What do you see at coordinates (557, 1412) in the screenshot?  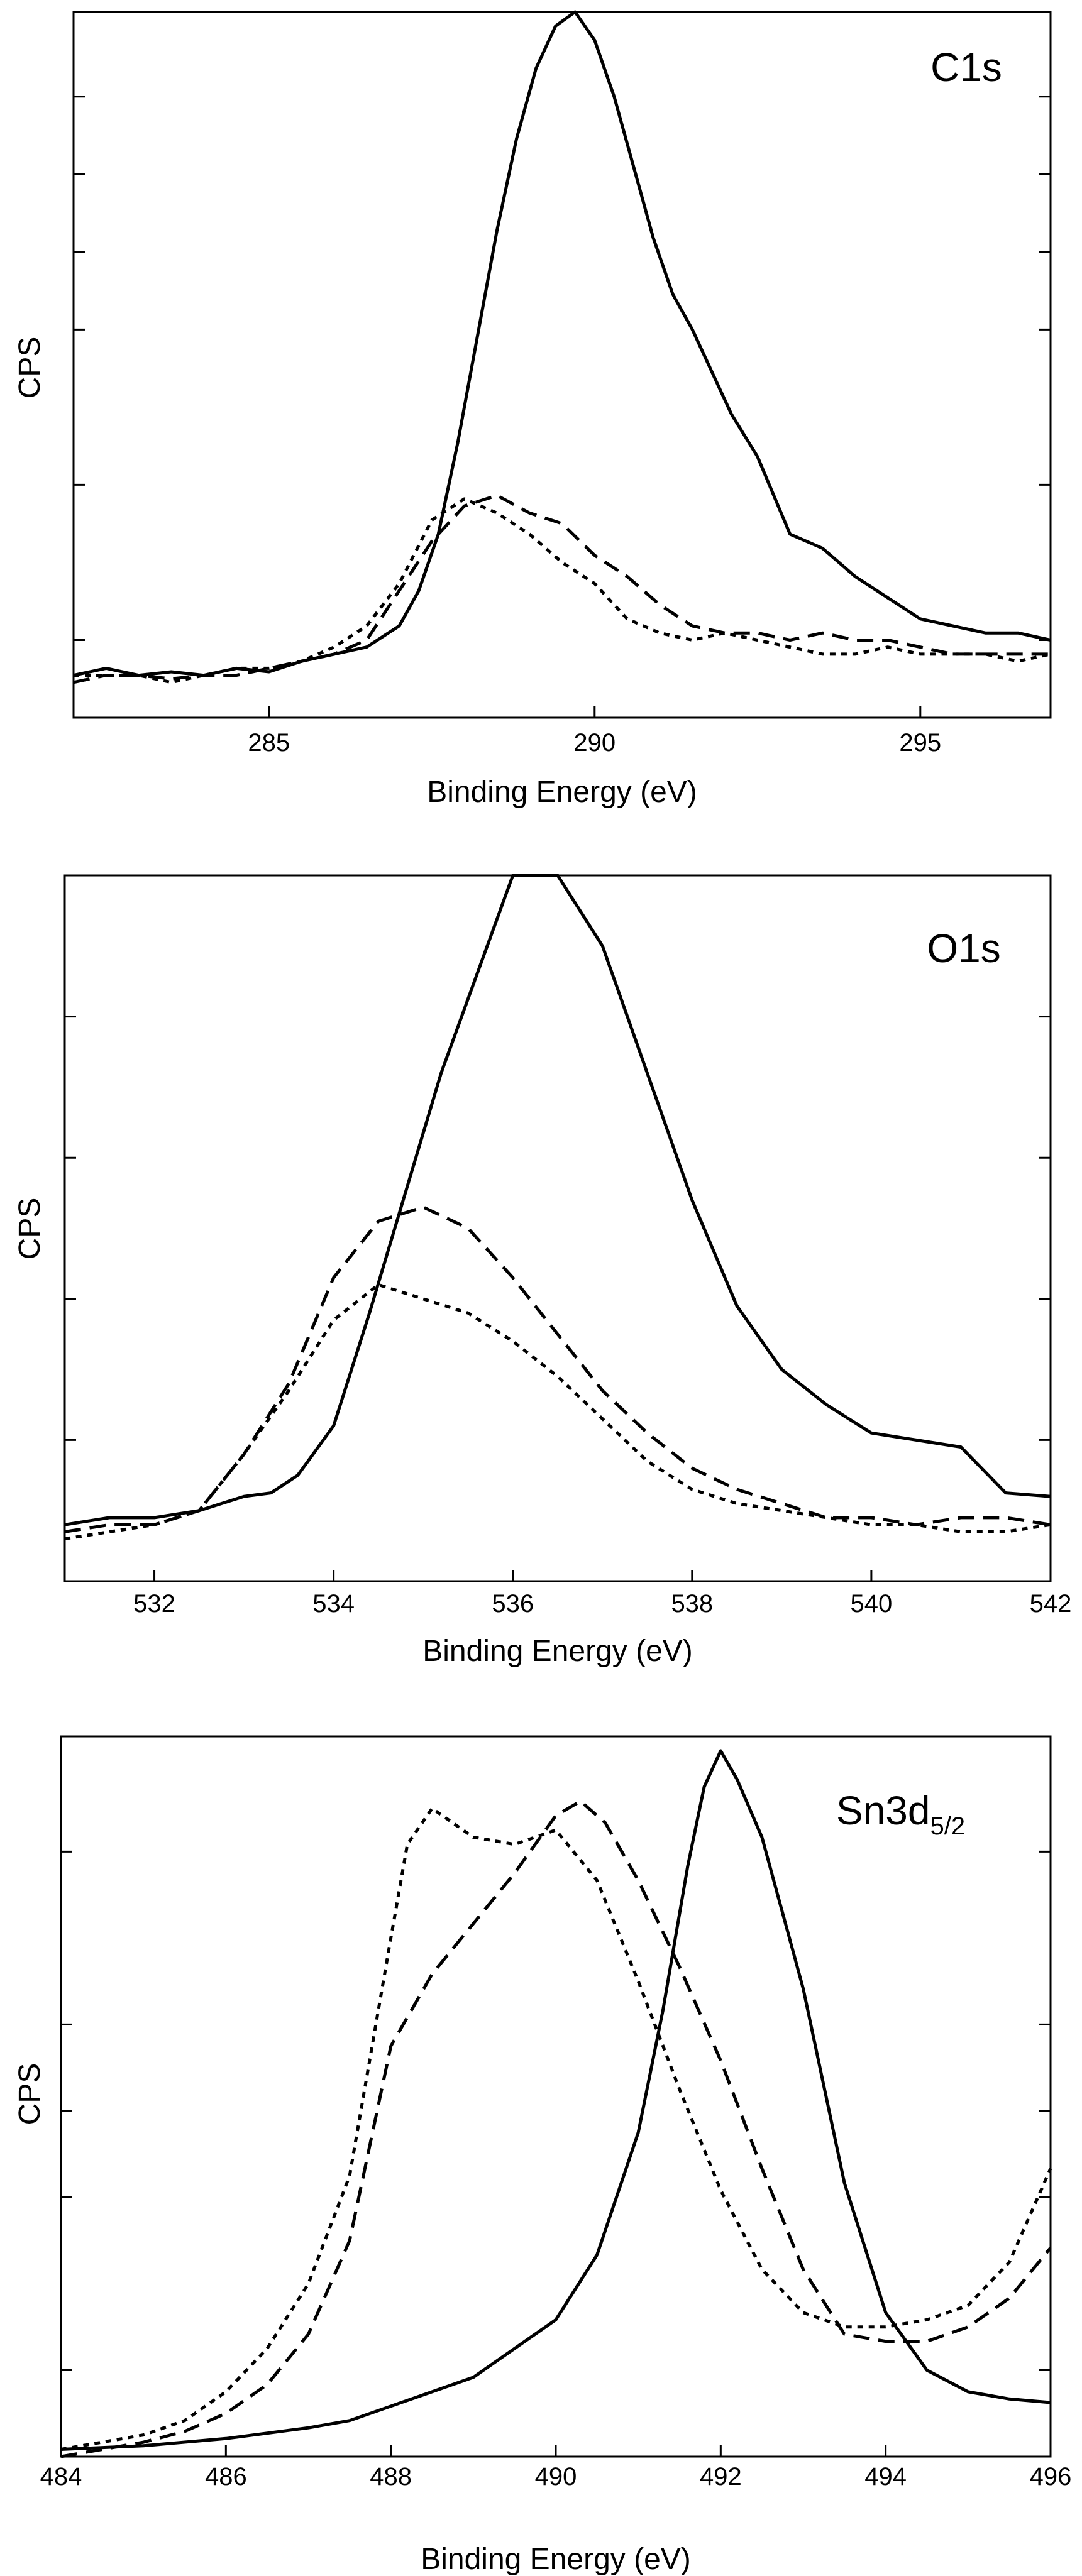 I see `o1s-dotted-series-line` at bounding box center [557, 1412].